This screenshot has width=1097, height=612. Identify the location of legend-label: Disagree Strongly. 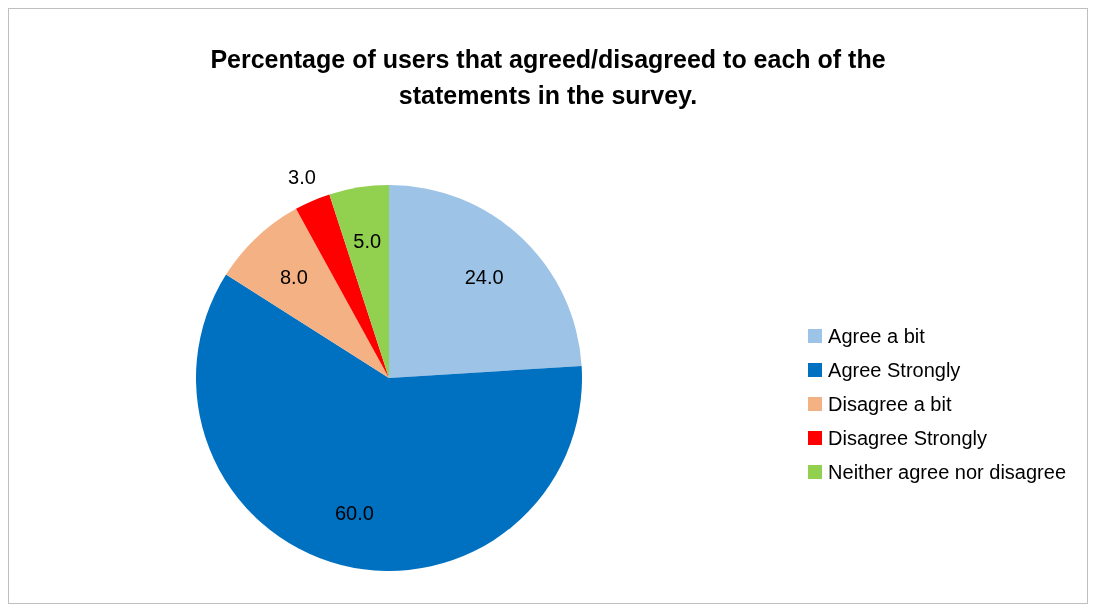
(908, 438).